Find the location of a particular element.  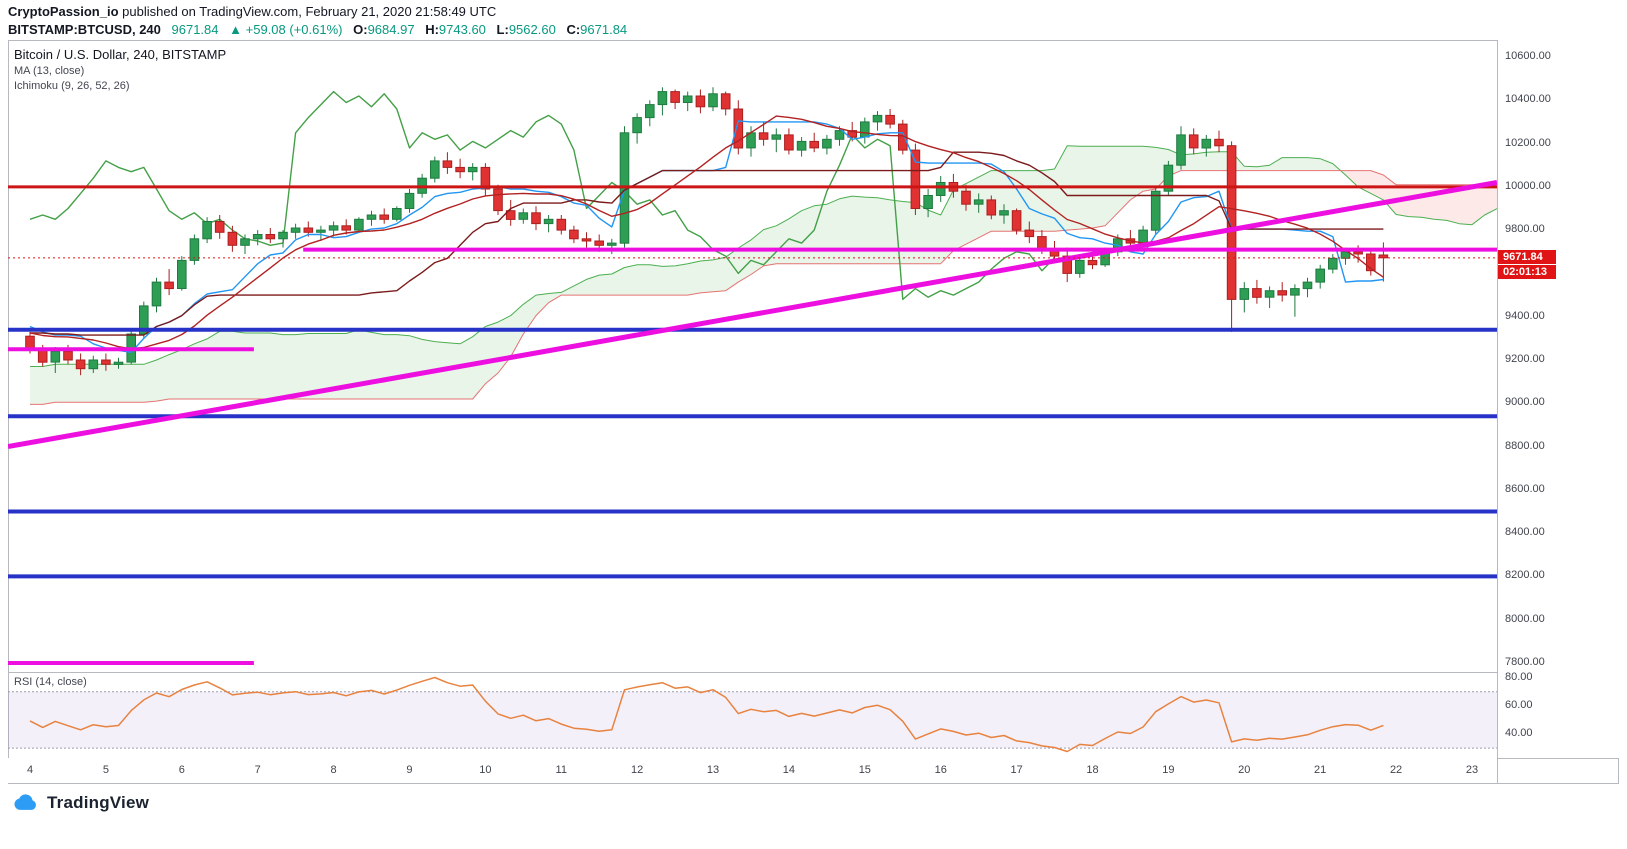

chart-left-border is located at coordinates (8, 412).